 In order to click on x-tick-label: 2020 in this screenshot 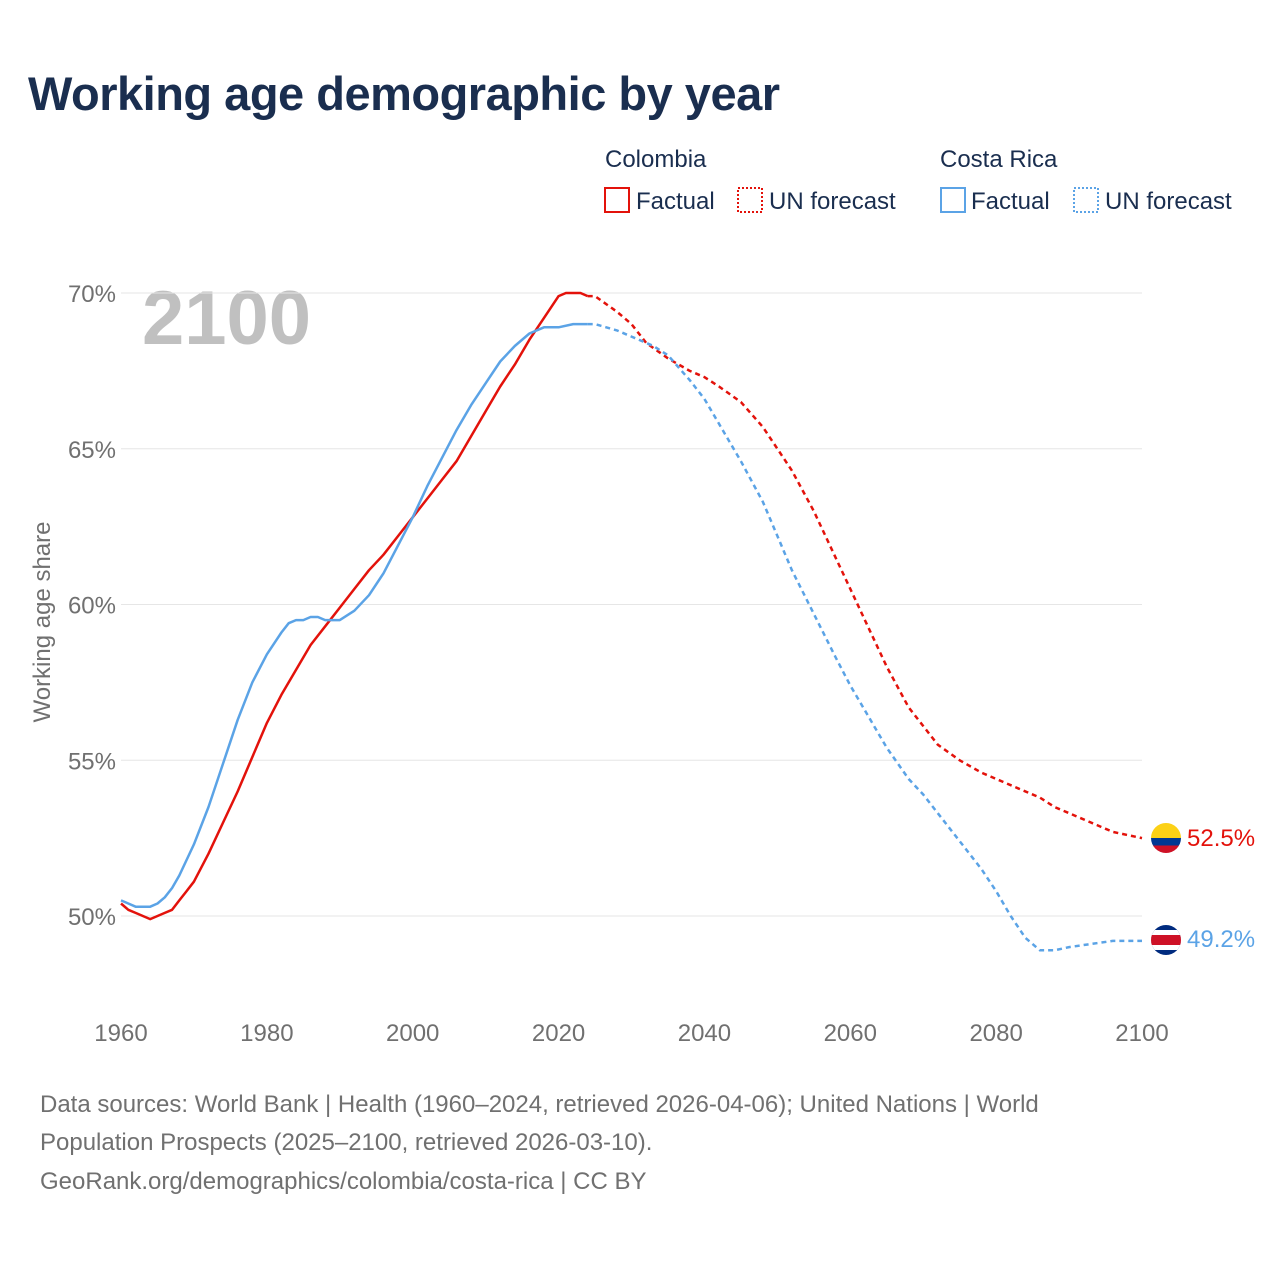, I will do `click(558, 1033)`.